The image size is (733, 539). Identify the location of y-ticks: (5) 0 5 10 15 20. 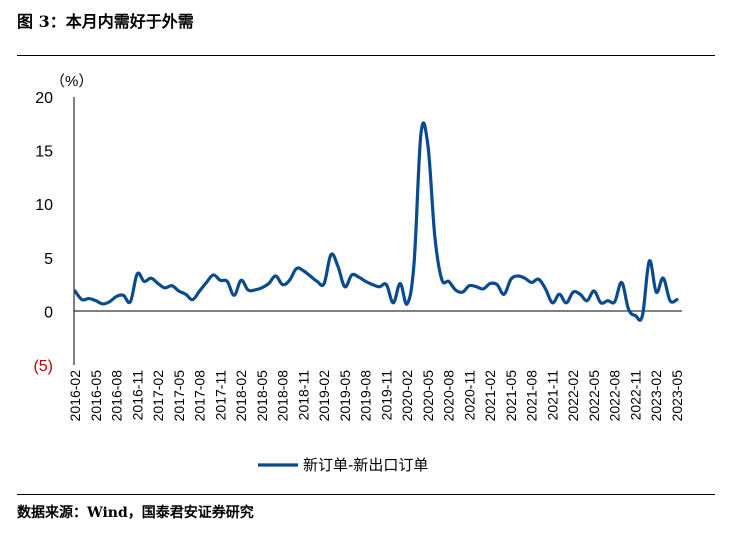
(43, 232).